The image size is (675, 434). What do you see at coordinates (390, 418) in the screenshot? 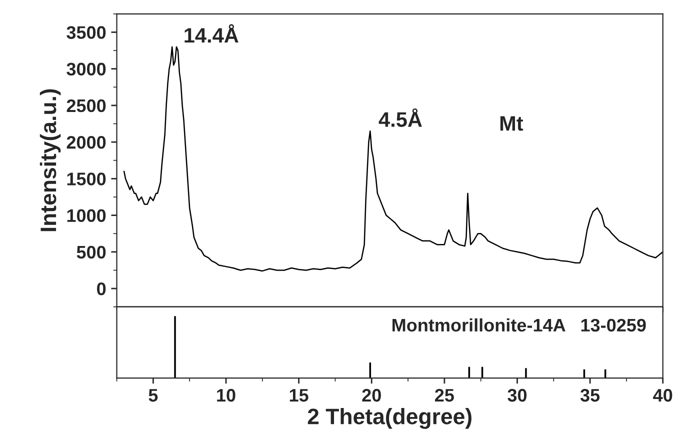
I see `x-axis-title: 2 Theta(degree)` at bounding box center [390, 418].